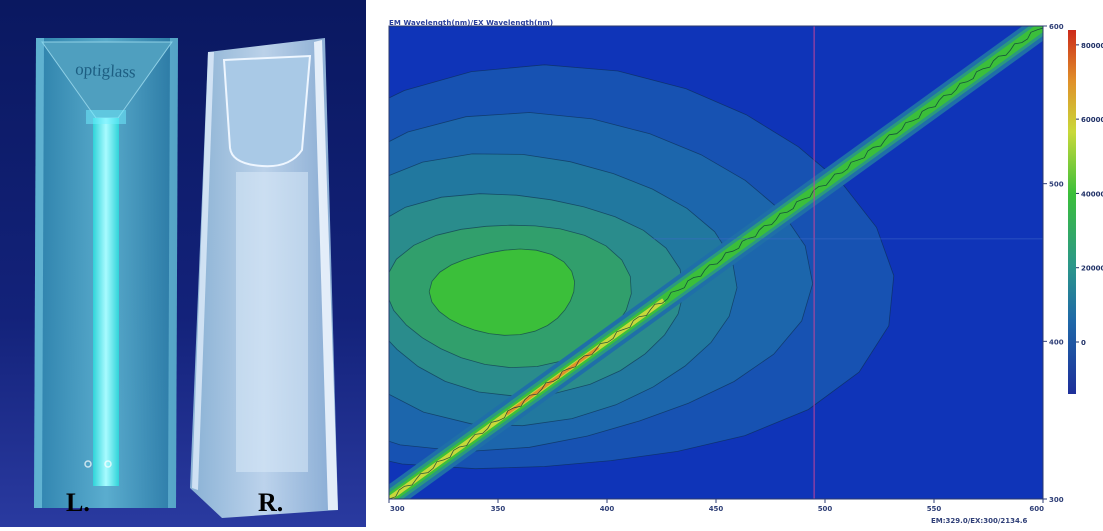 This screenshot has height=531, width=1103. What do you see at coordinates (1056, 27) in the screenshot?
I see `y-tick-label: 600` at bounding box center [1056, 27].